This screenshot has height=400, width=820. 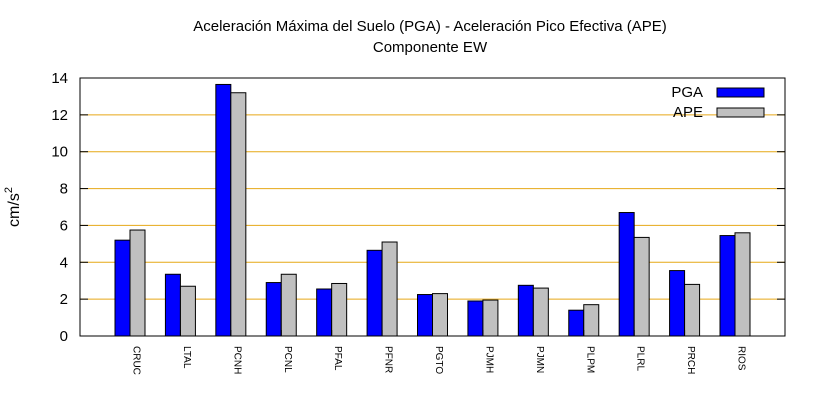 What do you see at coordinates (640, 358) in the screenshot?
I see `x-tick-label: PLRL` at bounding box center [640, 358].